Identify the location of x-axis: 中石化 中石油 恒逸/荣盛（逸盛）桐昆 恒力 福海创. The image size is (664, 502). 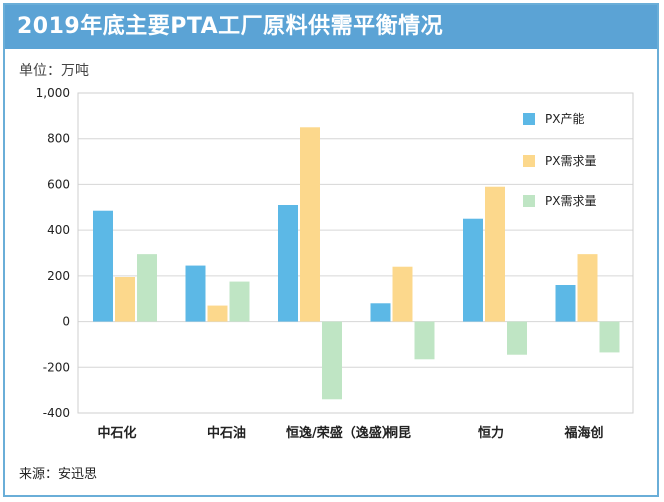
(350, 433).